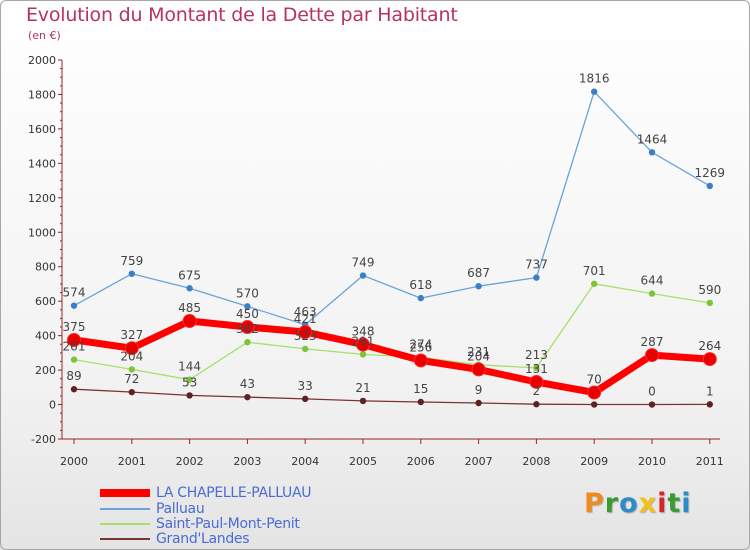 This screenshot has width=750, height=550. What do you see at coordinates (131, 379) in the screenshot?
I see `data-label: 72` at bounding box center [131, 379].